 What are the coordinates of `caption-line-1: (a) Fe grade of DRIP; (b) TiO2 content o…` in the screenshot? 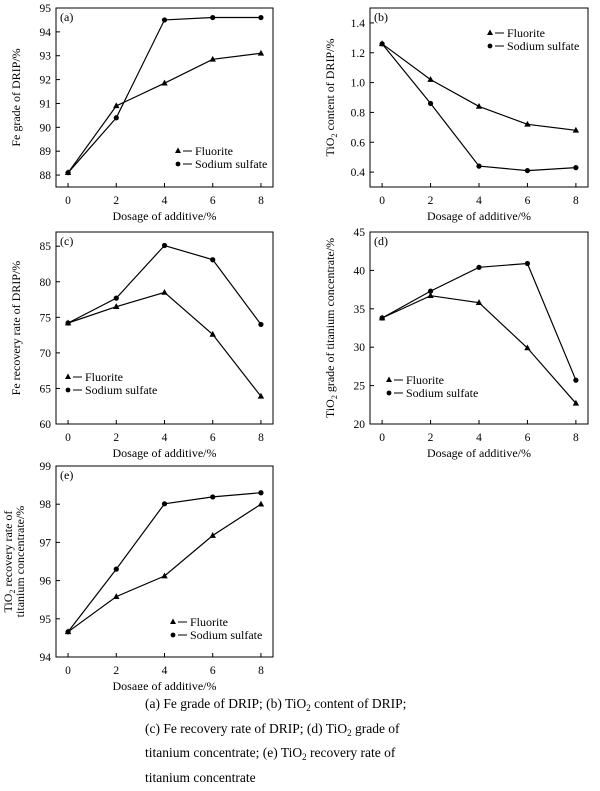 It's located at (295, 704).